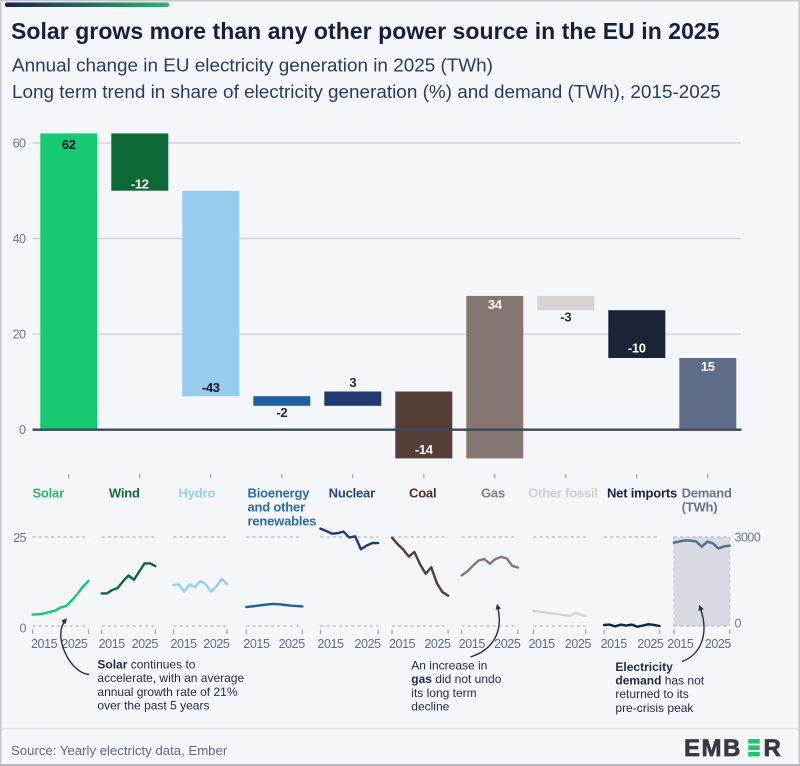 The image size is (800, 766). What do you see at coordinates (167, 692) in the screenshot?
I see `svg-text: annual growth rate of 21%` at bounding box center [167, 692].